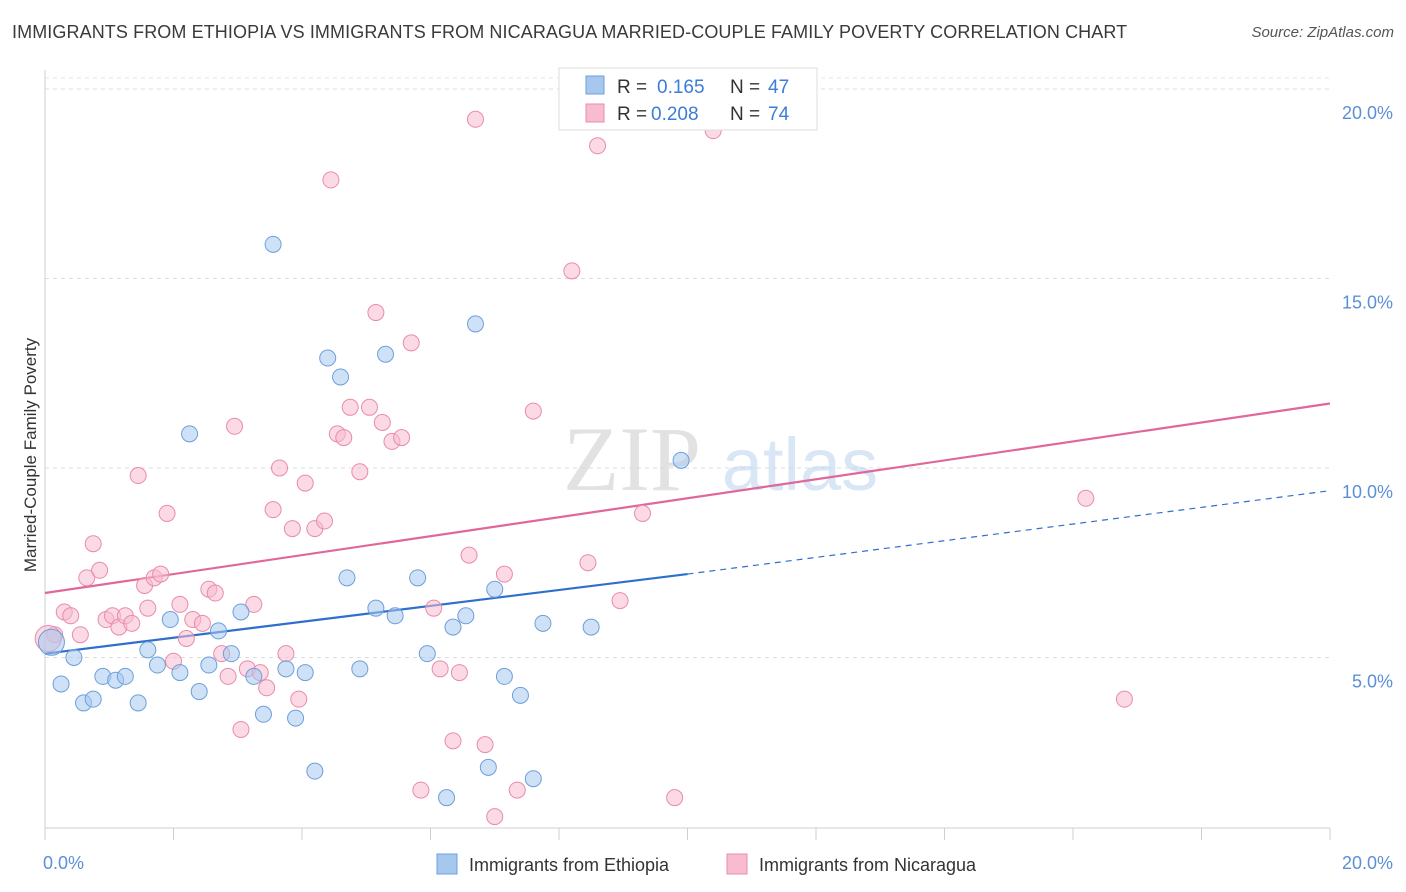 The image size is (1406, 892). I want to click on y-tick-label: 20.0%, so click(1367, 113).